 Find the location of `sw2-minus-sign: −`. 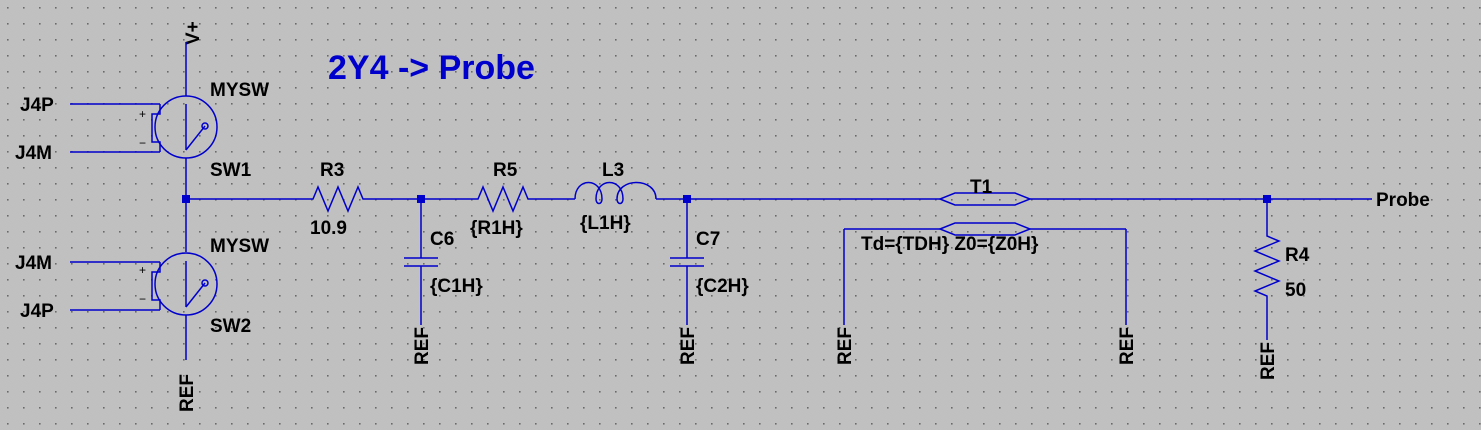

sw2-minus-sign: − is located at coordinates (142, 299).